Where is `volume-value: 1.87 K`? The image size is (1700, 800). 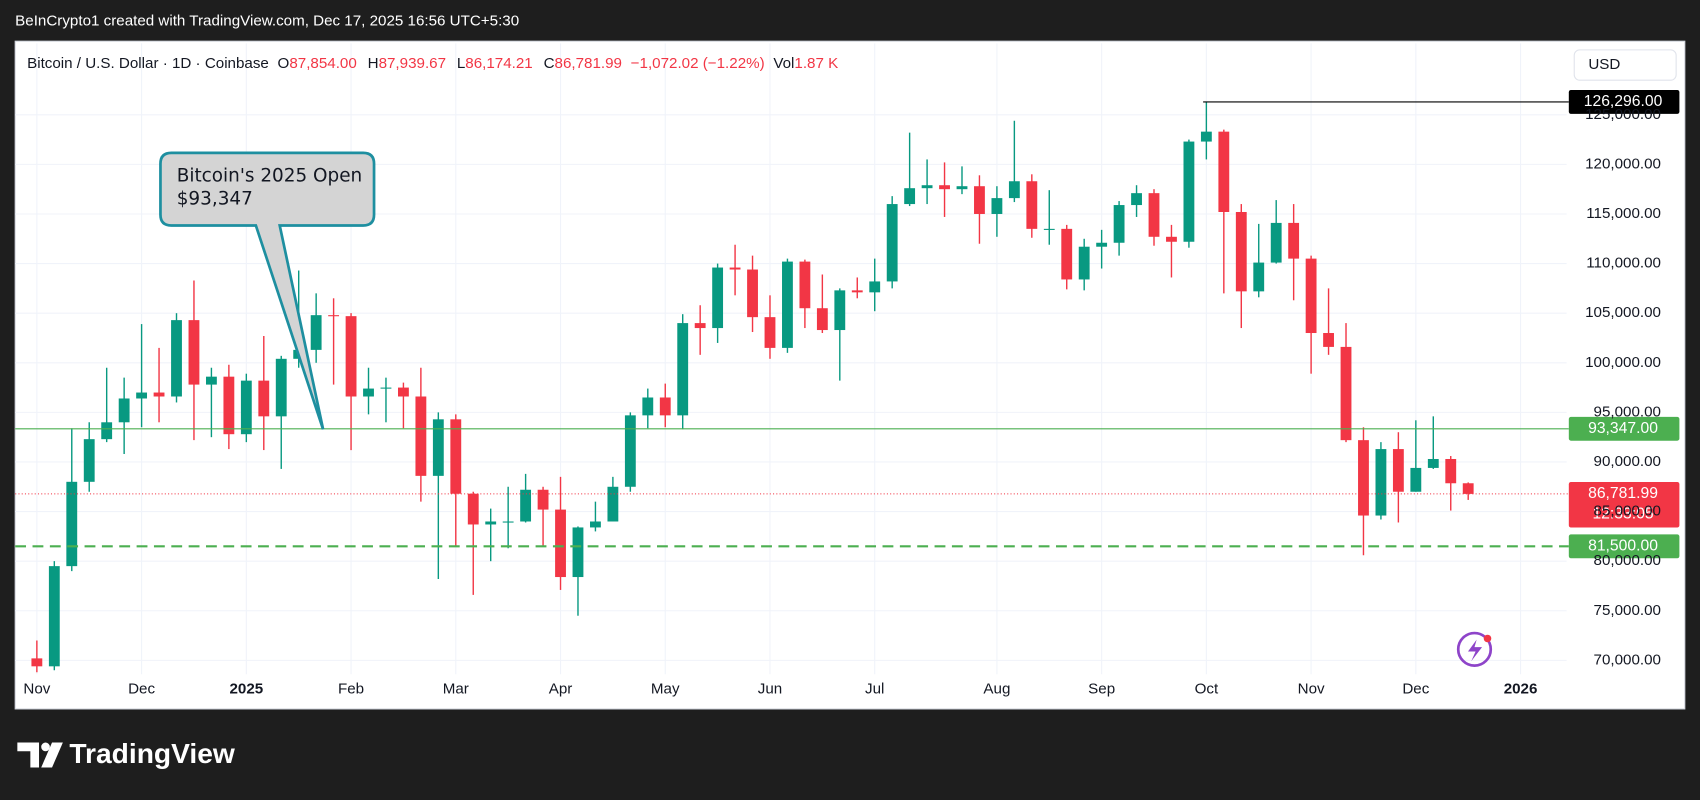 volume-value: 1.87 K is located at coordinates (816, 63).